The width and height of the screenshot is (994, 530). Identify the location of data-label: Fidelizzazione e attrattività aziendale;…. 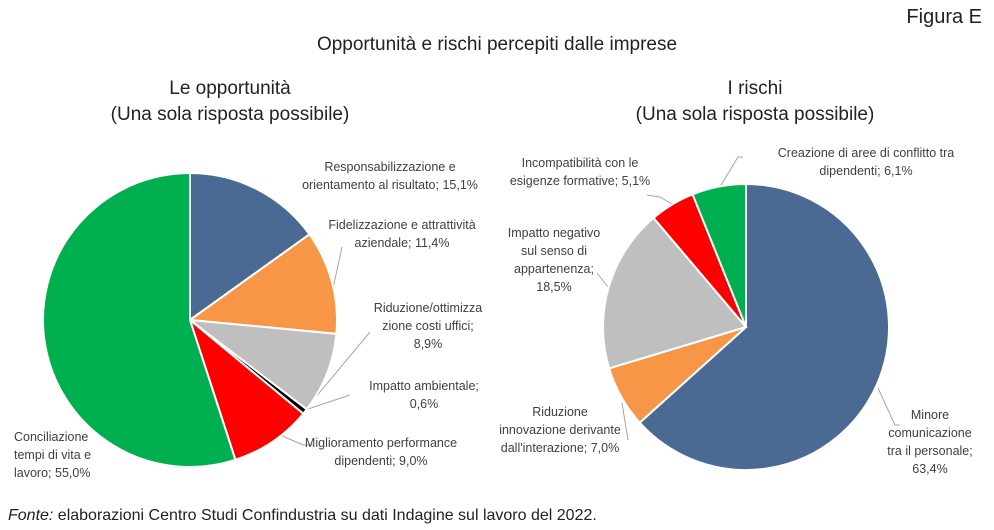
(402, 234).